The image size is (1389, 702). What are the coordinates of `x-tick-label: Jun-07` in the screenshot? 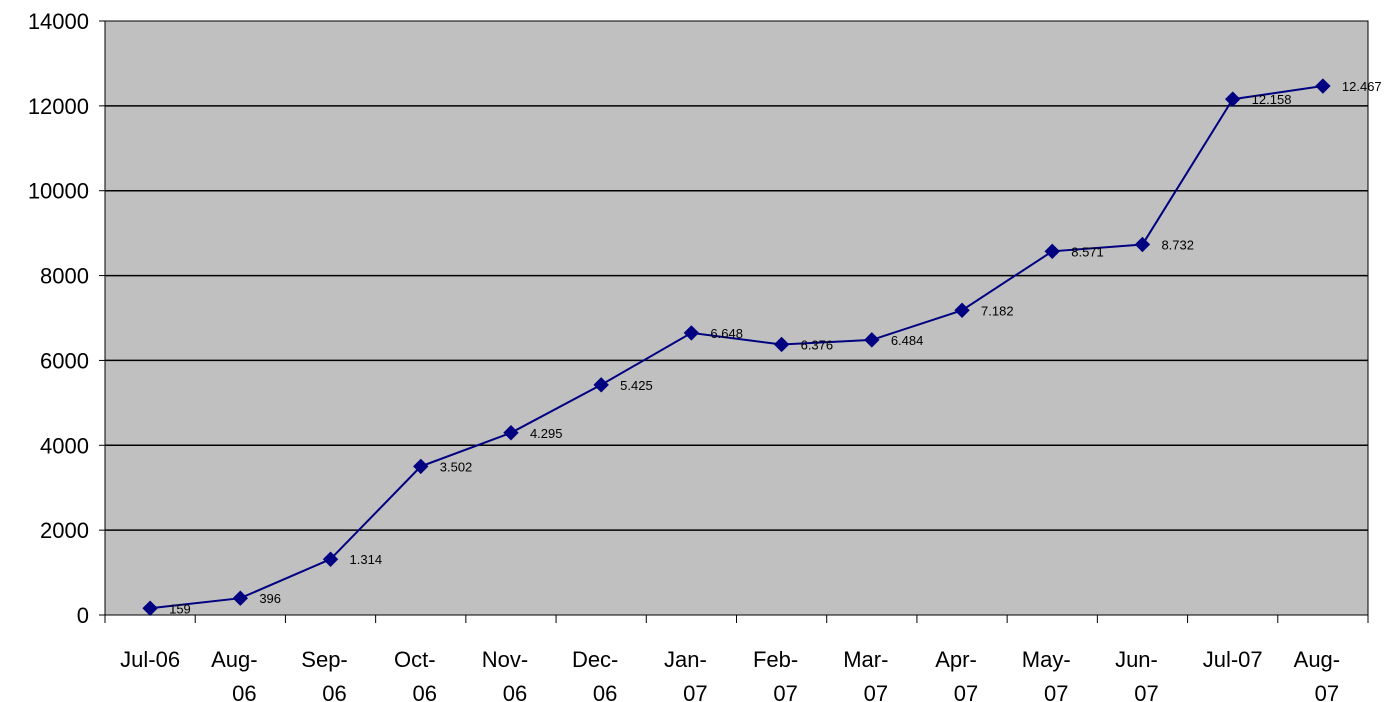 It's located at (1137, 674).